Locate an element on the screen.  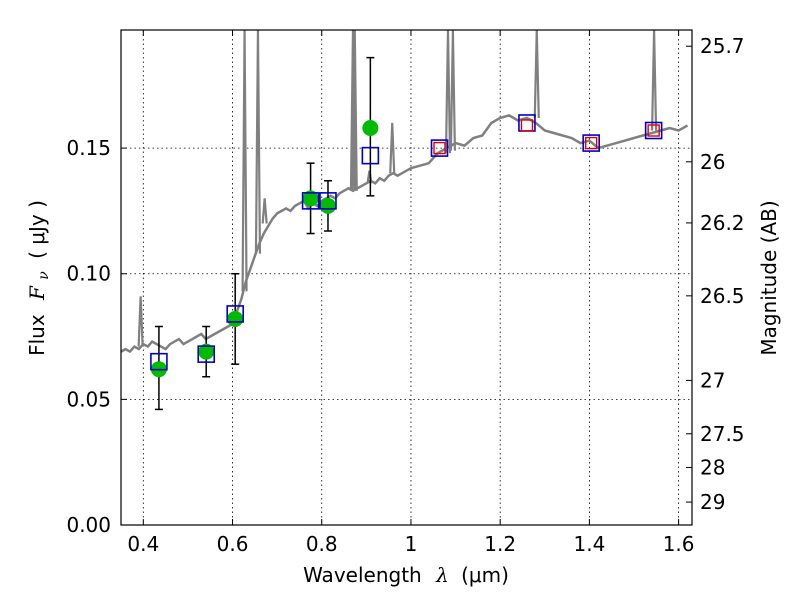
x-axis-label-text: Wavelength is located at coordinates (362, 575).